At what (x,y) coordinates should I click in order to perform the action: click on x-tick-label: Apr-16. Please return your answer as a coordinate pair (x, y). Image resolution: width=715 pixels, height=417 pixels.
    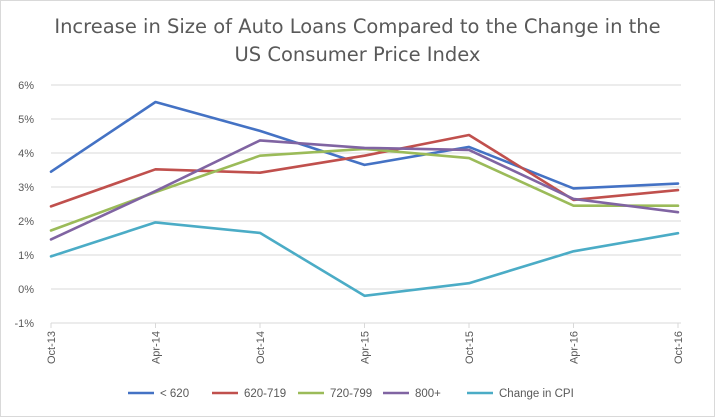
    Looking at the image, I should click on (575, 347).